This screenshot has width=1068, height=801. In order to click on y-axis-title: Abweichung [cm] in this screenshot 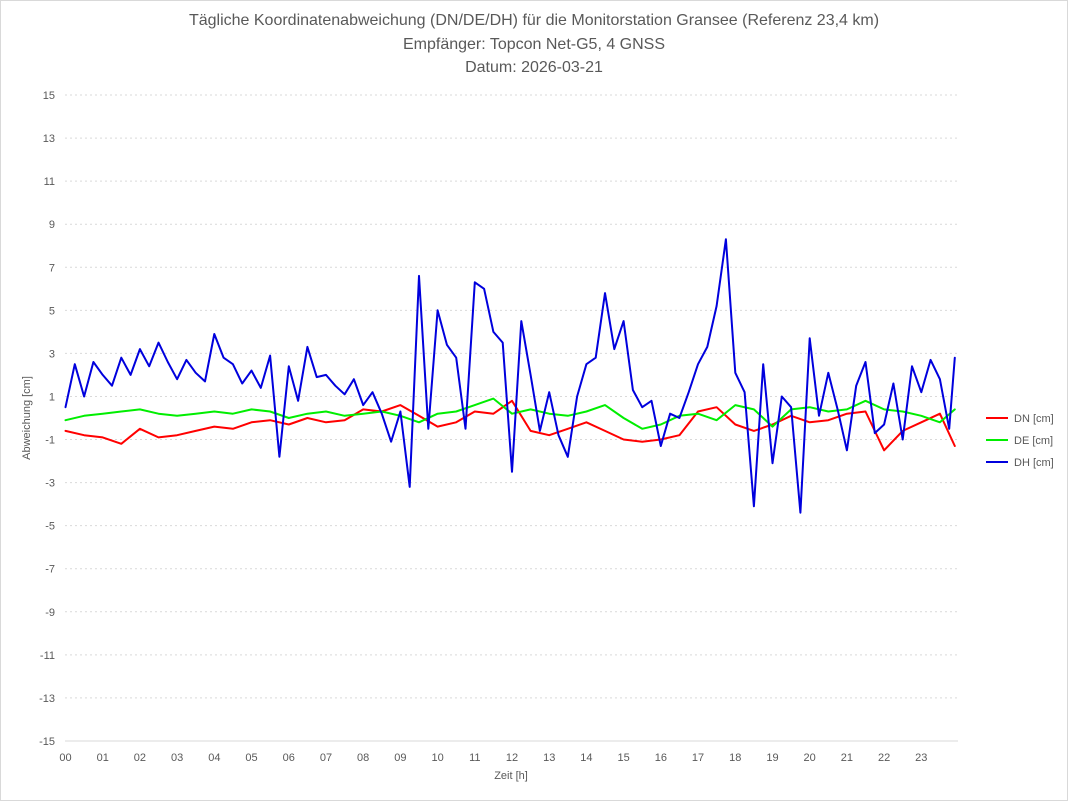, I will do `click(27, 418)`.